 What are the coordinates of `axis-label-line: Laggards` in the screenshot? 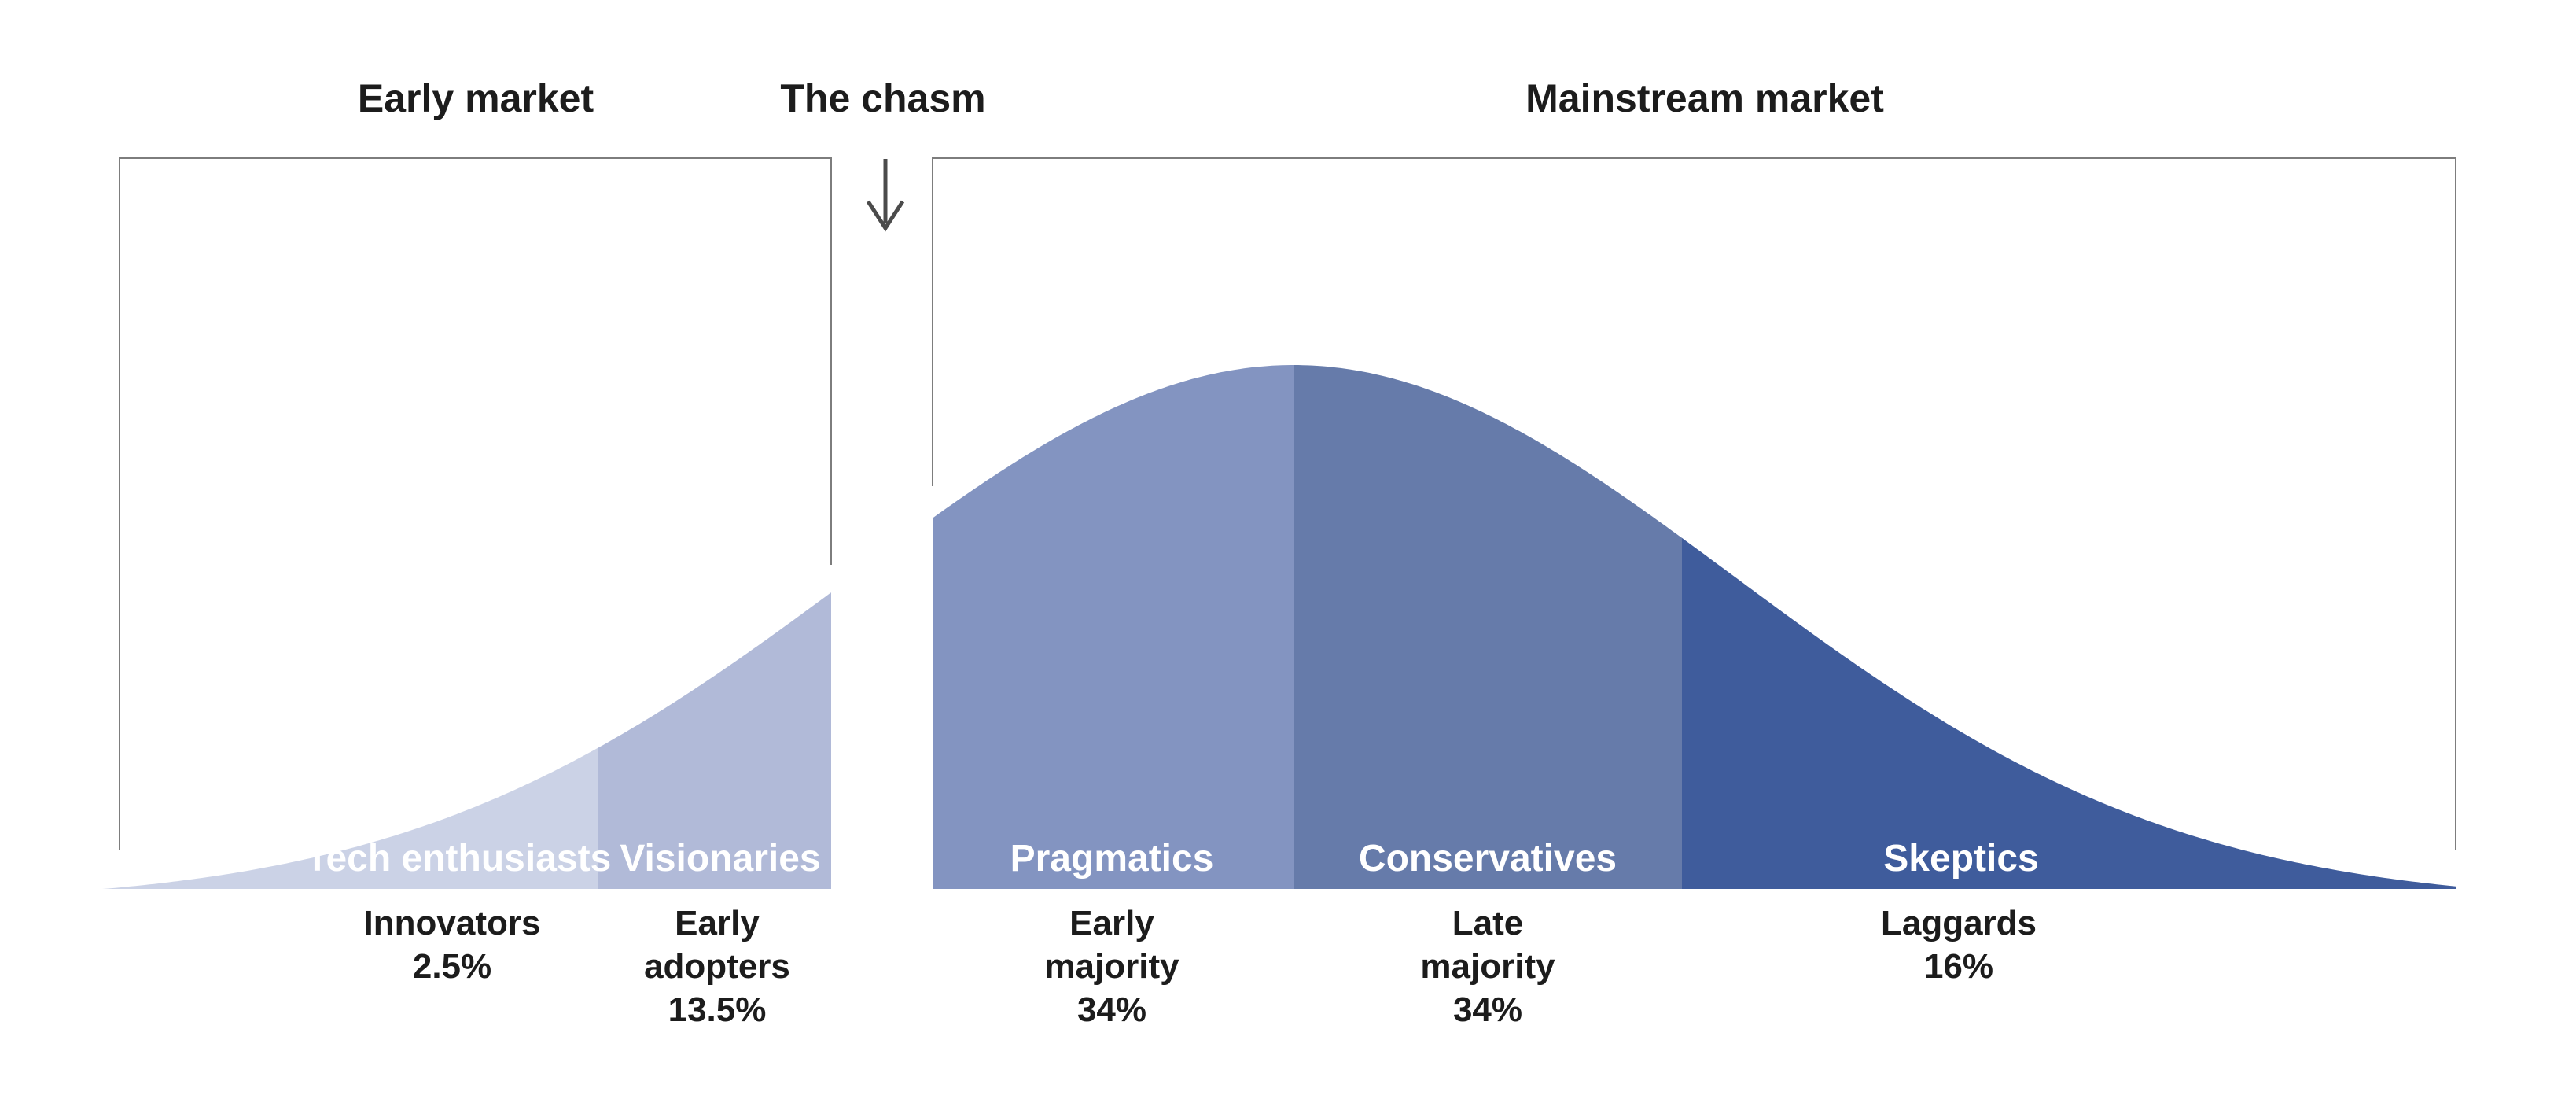 It's located at (1959, 923).